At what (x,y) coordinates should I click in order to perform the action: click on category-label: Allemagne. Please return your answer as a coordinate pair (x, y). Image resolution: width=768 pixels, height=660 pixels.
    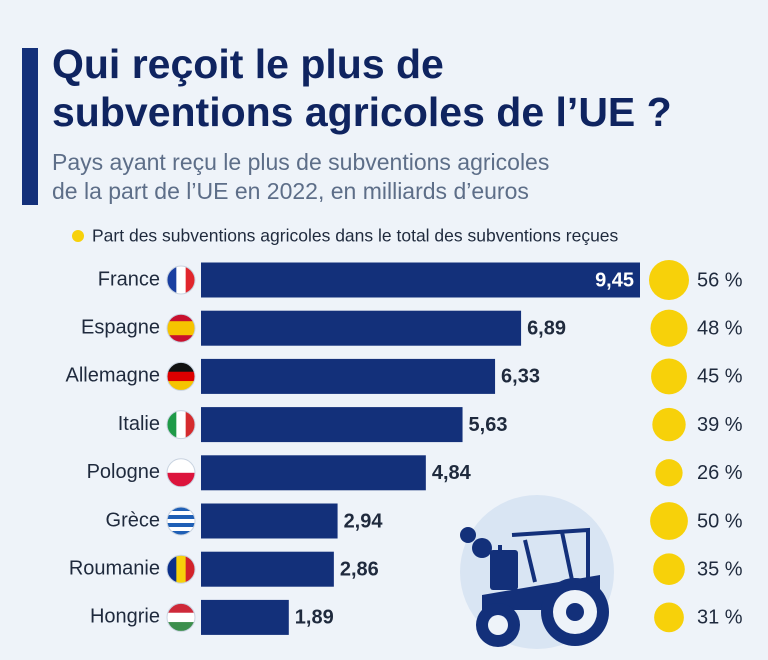
    Looking at the image, I should click on (112, 376).